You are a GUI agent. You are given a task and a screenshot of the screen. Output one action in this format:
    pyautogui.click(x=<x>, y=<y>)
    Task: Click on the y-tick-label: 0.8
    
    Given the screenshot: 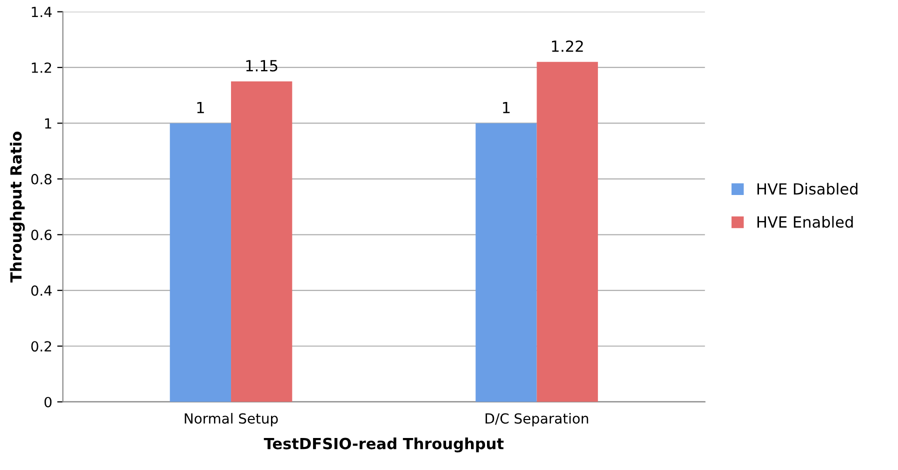 What is the action you would take?
    pyautogui.click(x=41, y=179)
    